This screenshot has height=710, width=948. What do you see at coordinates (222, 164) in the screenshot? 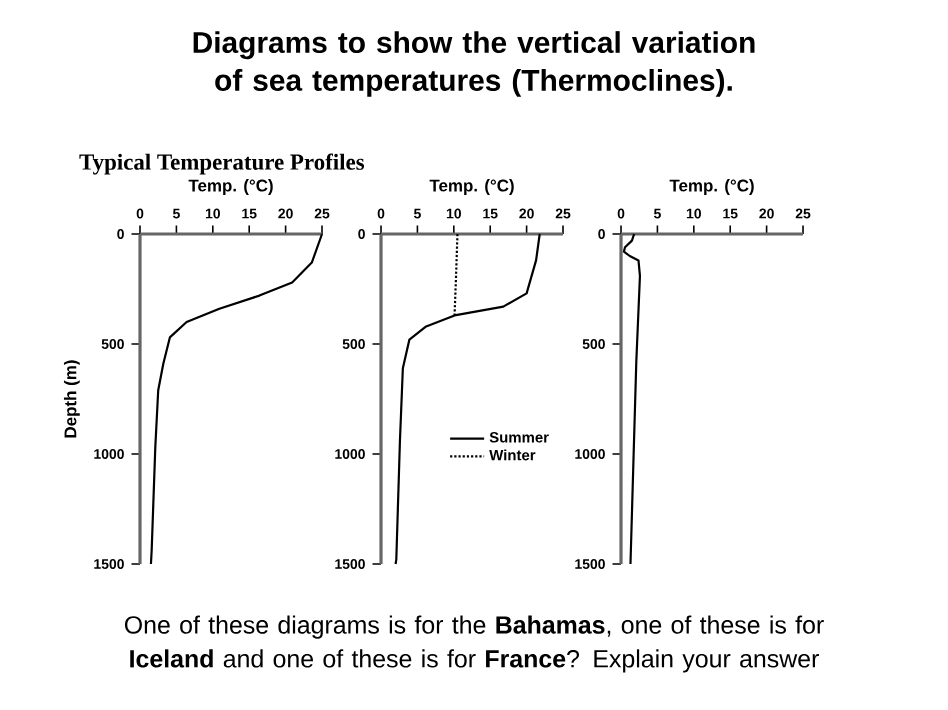
I see `chart-subtitle: Typical Temperature Profiles` at bounding box center [222, 164].